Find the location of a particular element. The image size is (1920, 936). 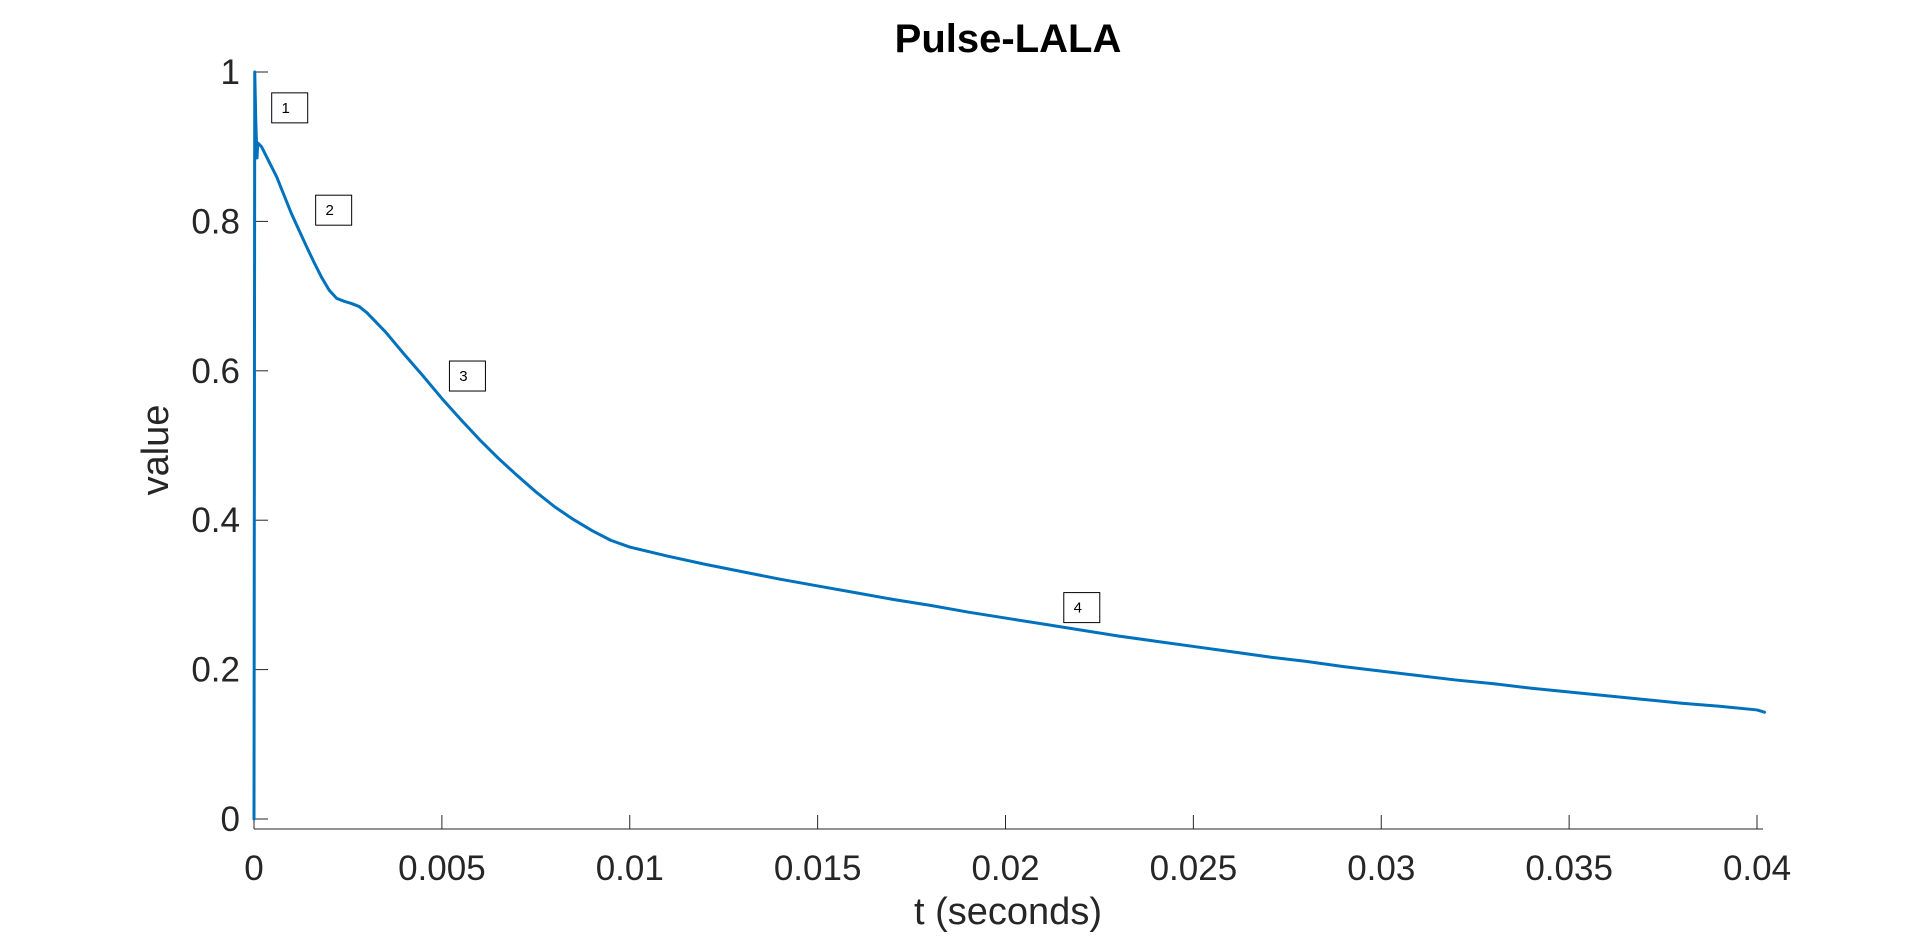

annotation-1: 1 is located at coordinates (290, 108).